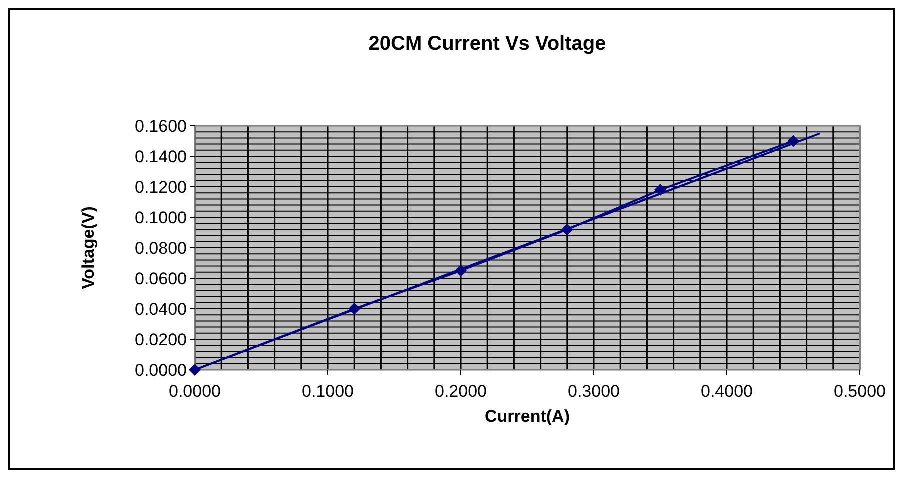  Describe the element at coordinates (161, 370) in the screenshot. I see `y-tick-label: 0.0000` at that location.